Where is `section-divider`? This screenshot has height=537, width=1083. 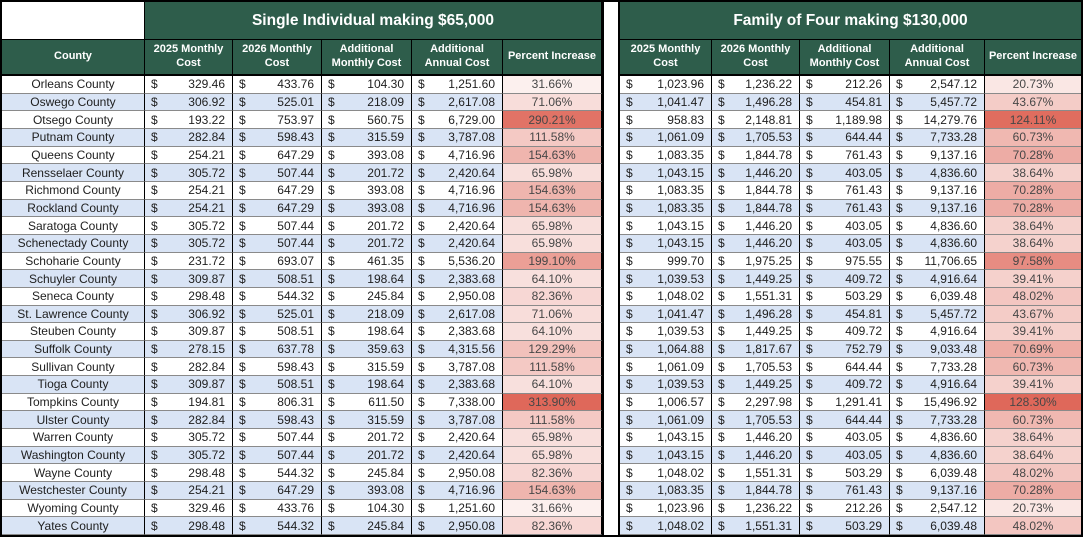 section-divider is located at coordinates (611, 268).